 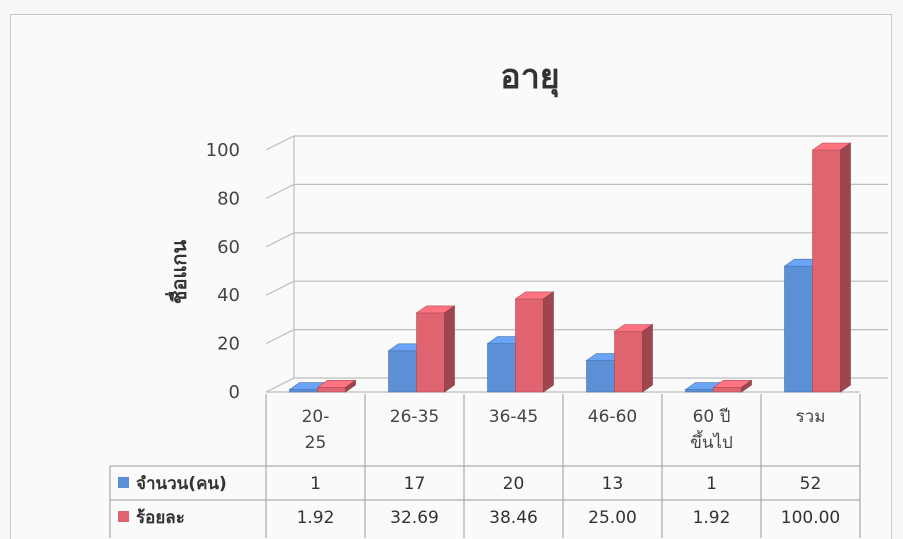 What do you see at coordinates (513, 518) in the screenshot?
I see `data-label: 38.46` at bounding box center [513, 518].